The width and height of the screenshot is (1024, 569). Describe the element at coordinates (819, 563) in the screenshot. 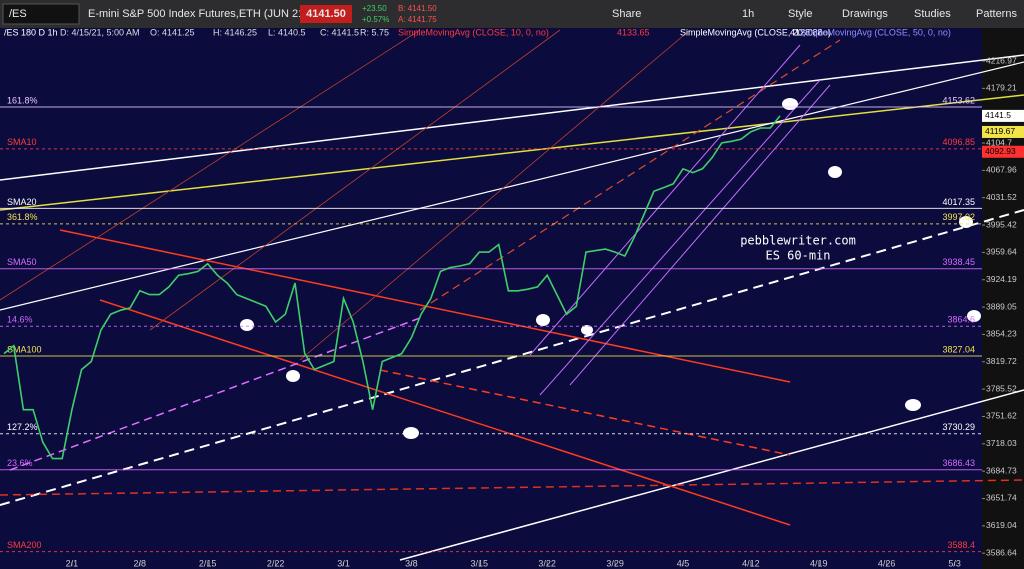

I see `x-tick-label: 4/19` at that location.